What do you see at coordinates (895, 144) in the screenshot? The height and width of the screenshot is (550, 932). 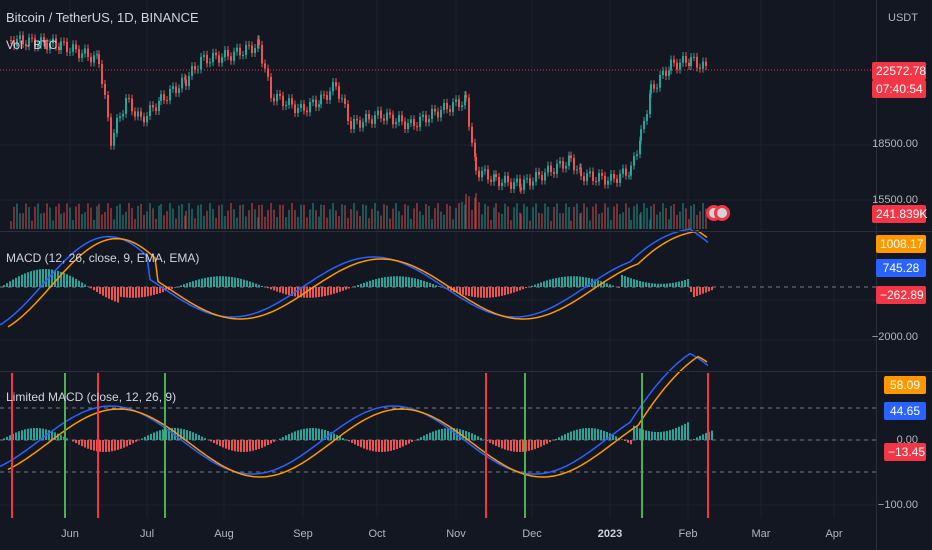 I see `price-tick: 18500.00` at bounding box center [895, 144].